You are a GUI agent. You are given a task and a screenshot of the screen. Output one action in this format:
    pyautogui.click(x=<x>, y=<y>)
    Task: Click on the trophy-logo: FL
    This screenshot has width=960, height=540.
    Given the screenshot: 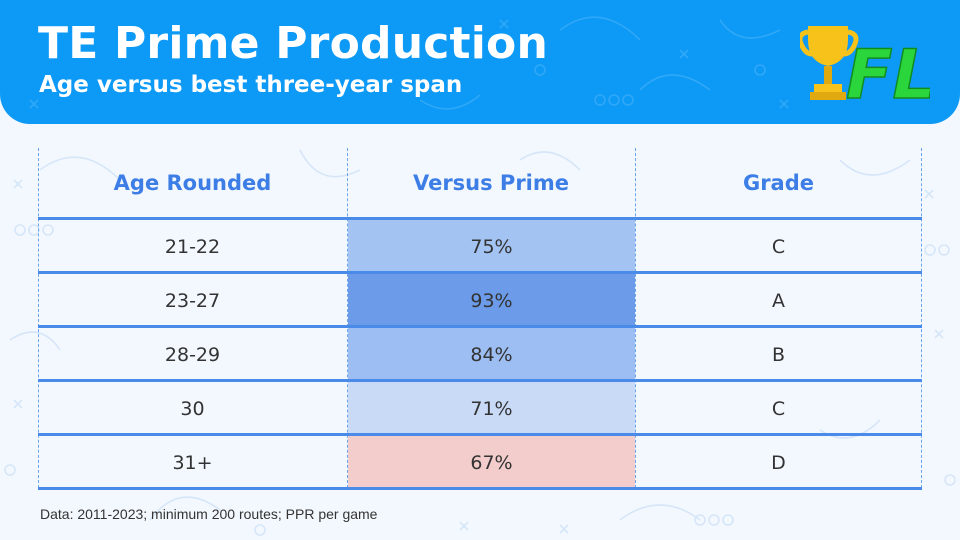 What is the action you would take?
    pyautogui.click(x=865, y=67)
    